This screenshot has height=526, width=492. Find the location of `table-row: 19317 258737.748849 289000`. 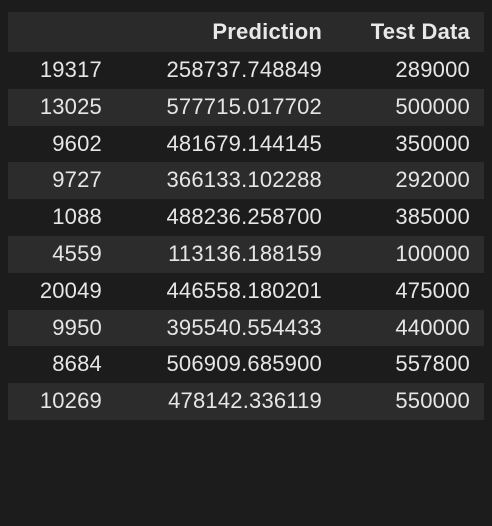

table-row: 19317 258737.748849 289000 is located at coordinates (246, 70).